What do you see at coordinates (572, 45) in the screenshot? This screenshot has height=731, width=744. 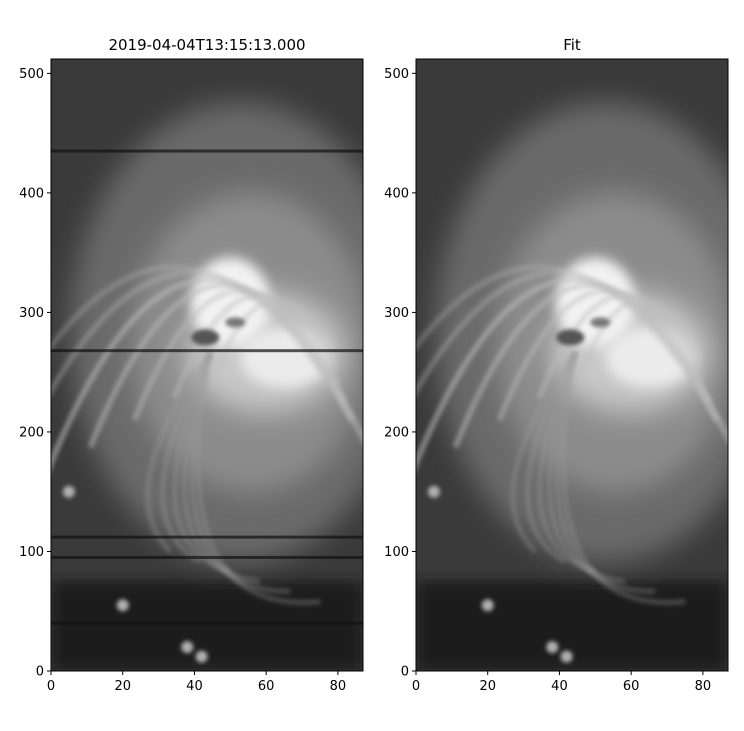 I see `panel-title-fit: Fit` at bounding box center [572, 45].